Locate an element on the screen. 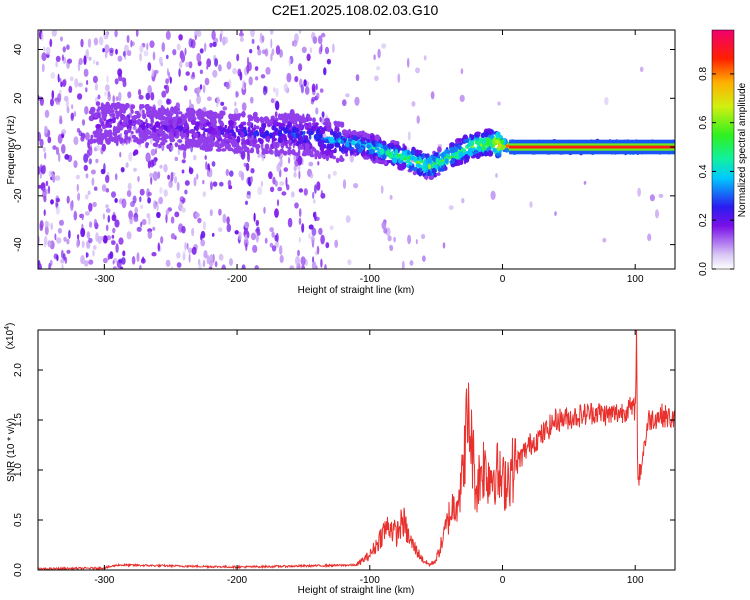 The image size is (750, 600). x-tick-label: -100 is located at coordinates (370, 279).